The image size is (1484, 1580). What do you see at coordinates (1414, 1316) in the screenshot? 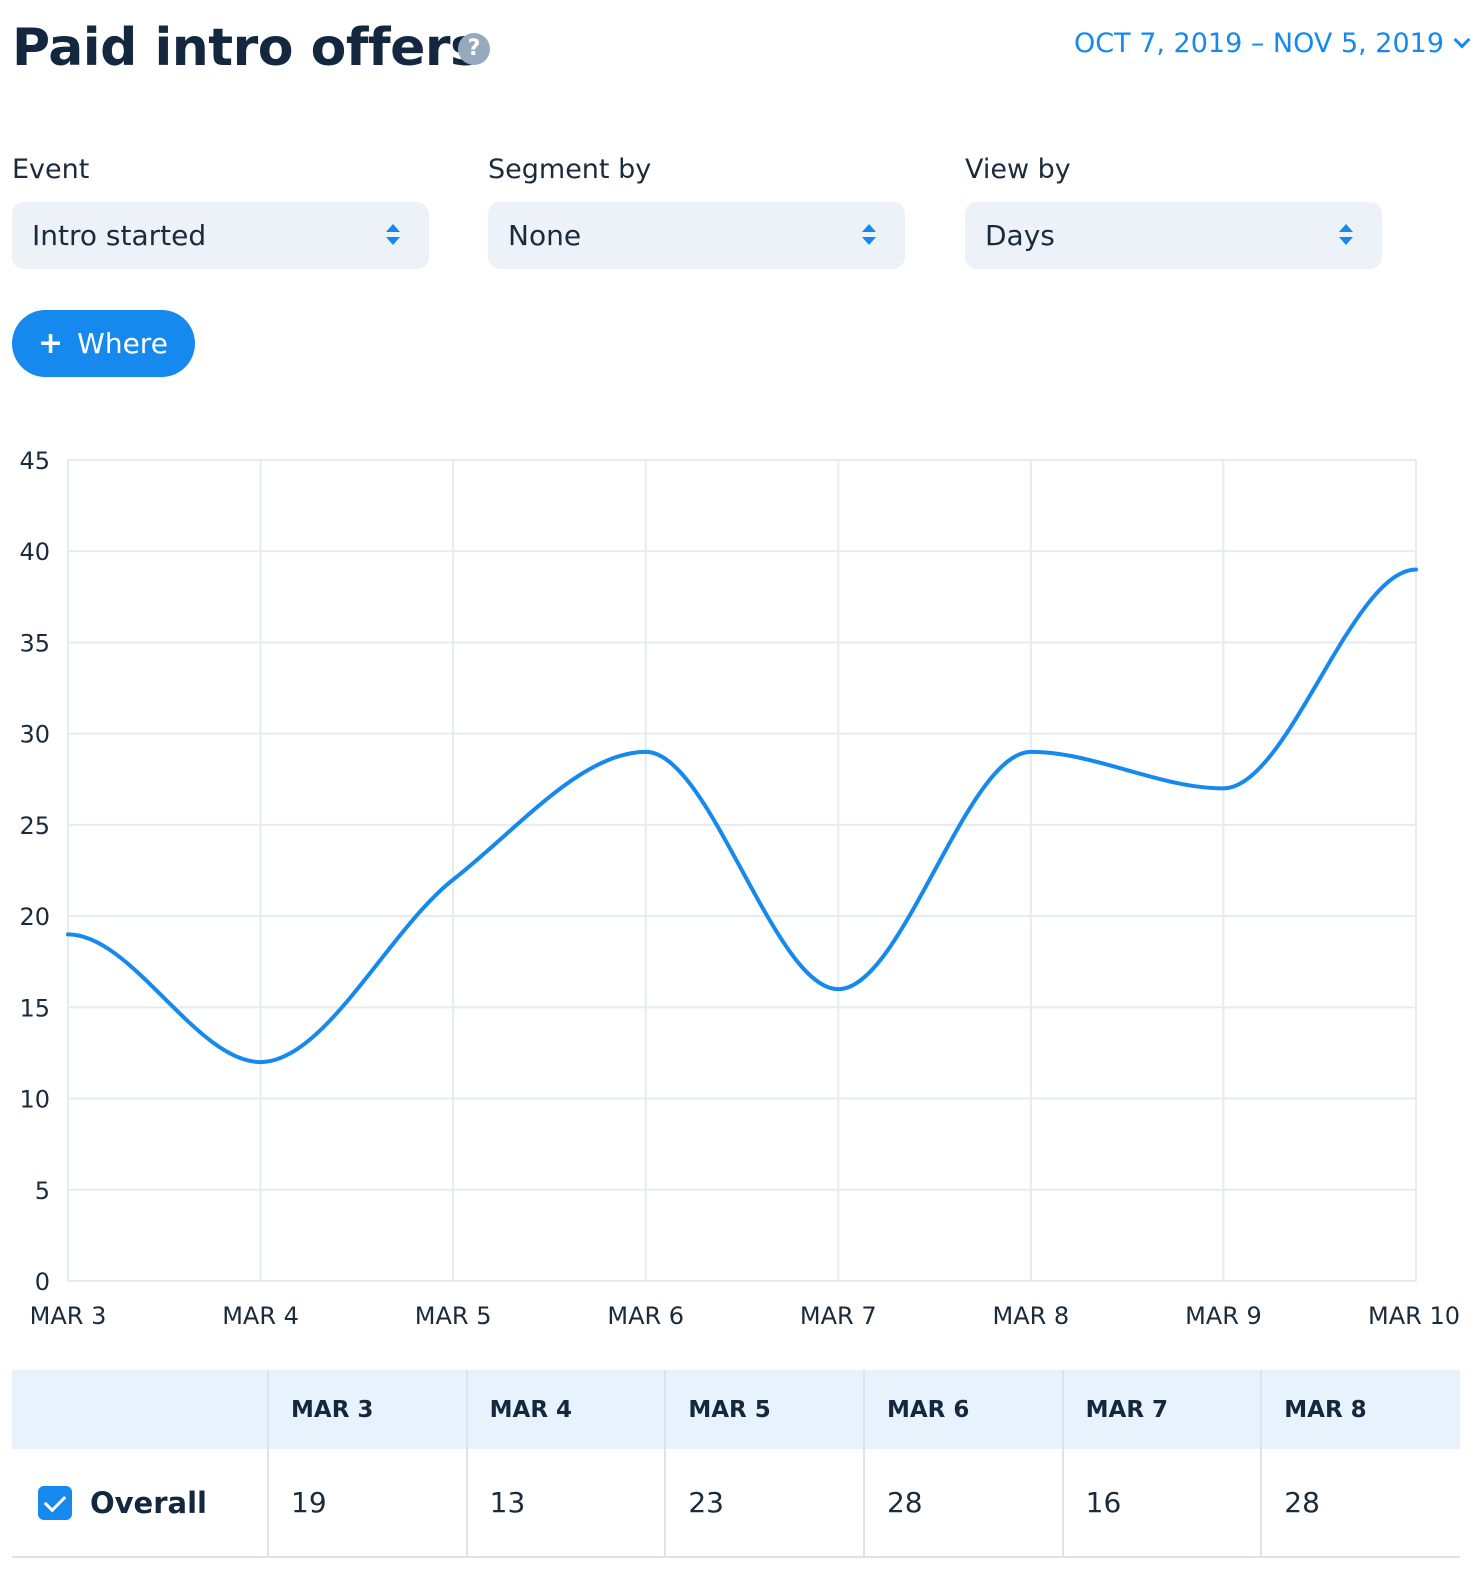
I see `x-tick-label: MAR 10` at bounding box center [1414, 1316].